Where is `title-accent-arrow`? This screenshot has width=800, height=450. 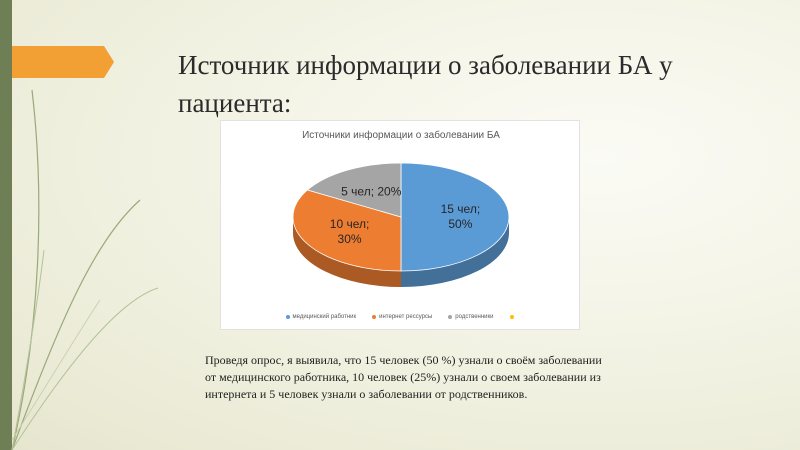
title-accent-arrow is located at coordinates (109, 62).